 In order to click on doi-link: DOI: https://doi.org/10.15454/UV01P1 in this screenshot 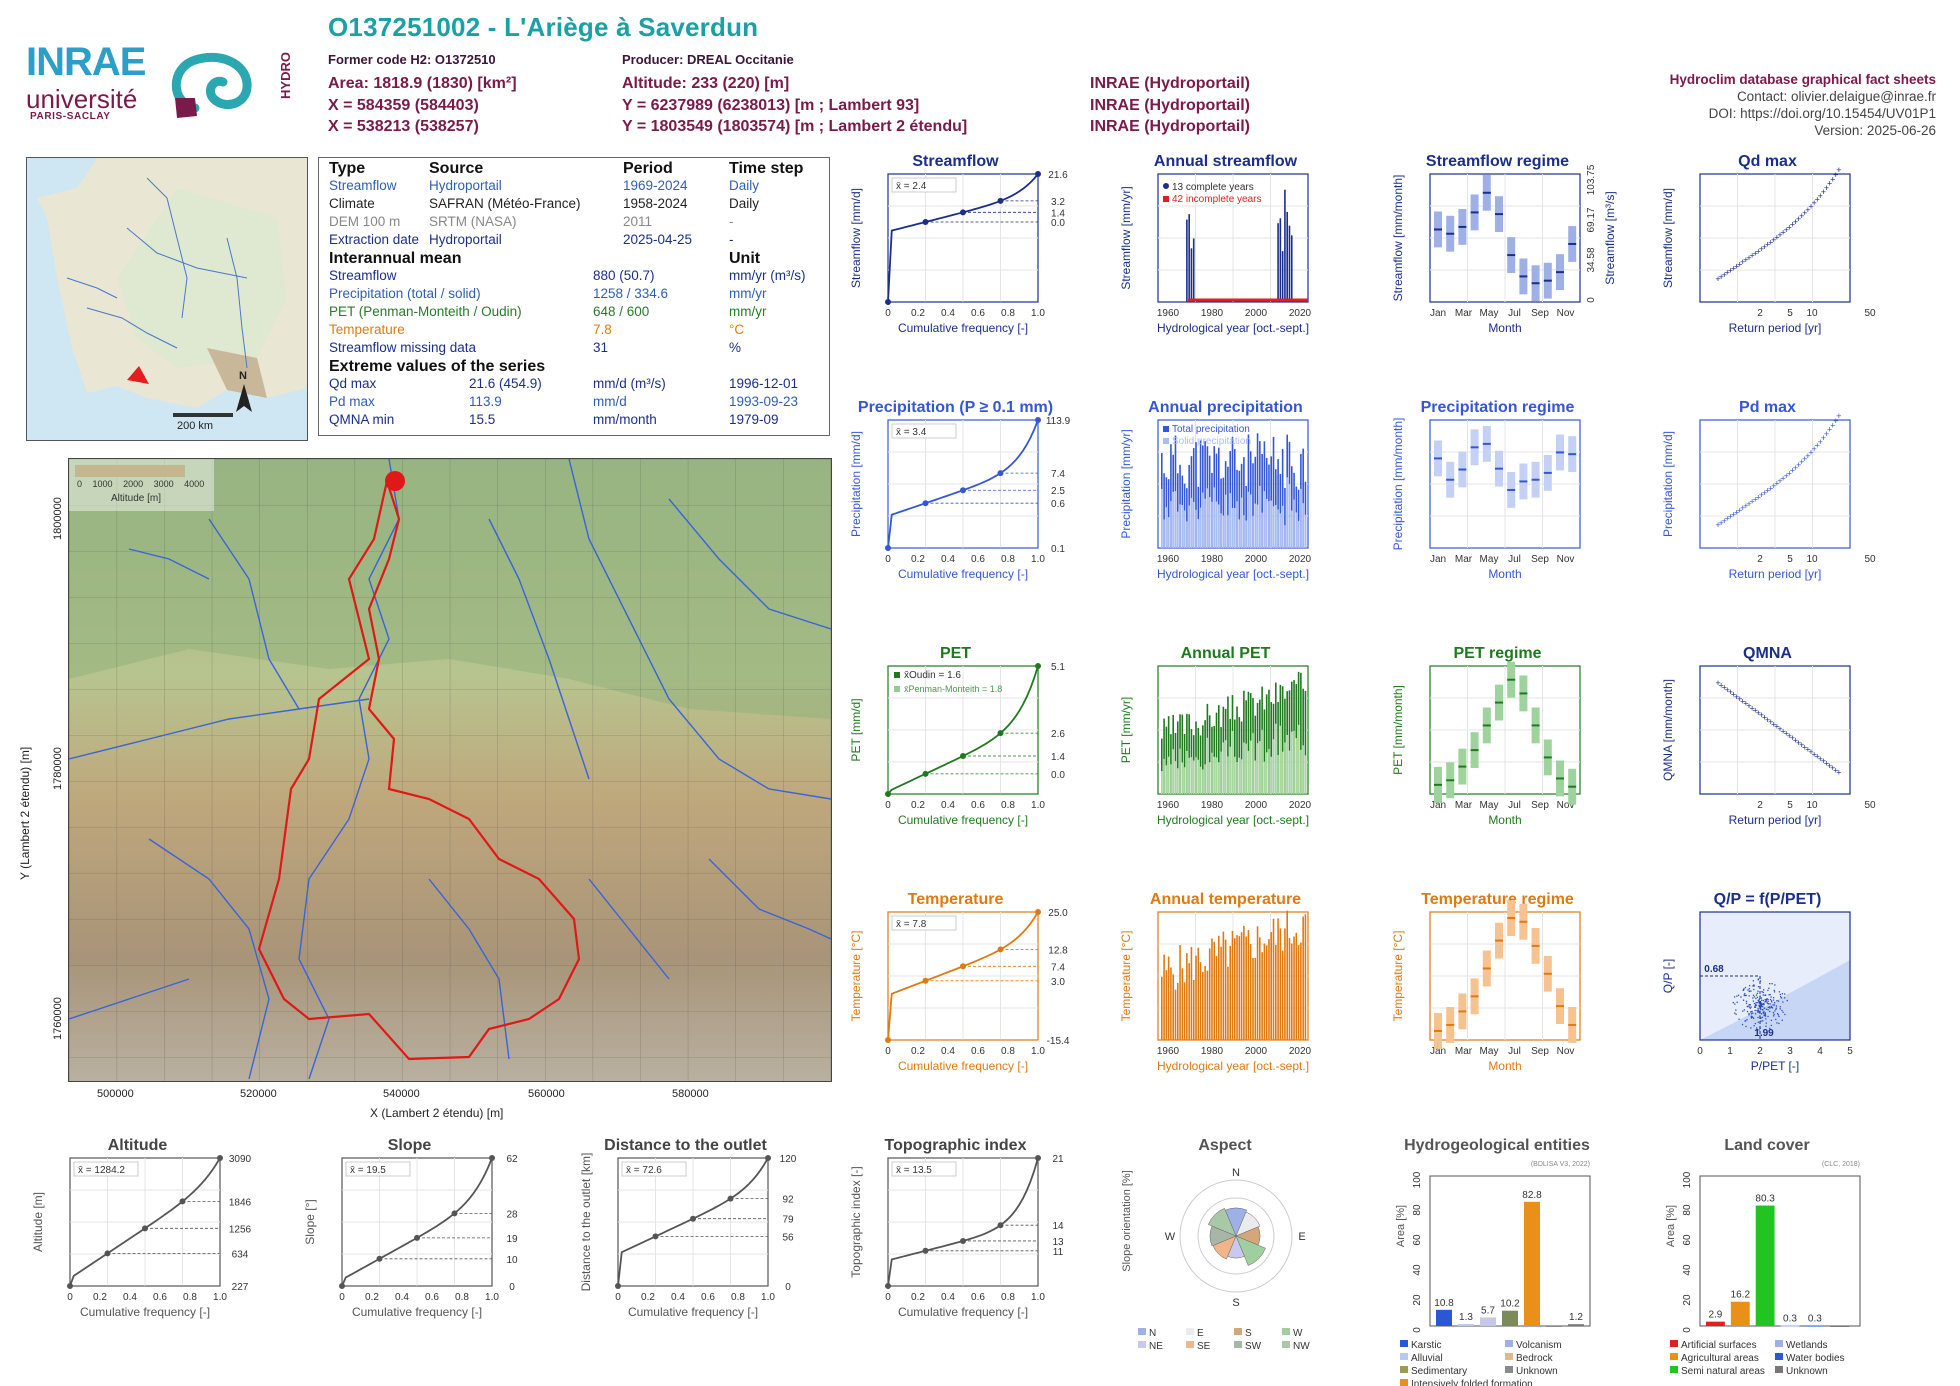, I will do `click(1822, 113)`.